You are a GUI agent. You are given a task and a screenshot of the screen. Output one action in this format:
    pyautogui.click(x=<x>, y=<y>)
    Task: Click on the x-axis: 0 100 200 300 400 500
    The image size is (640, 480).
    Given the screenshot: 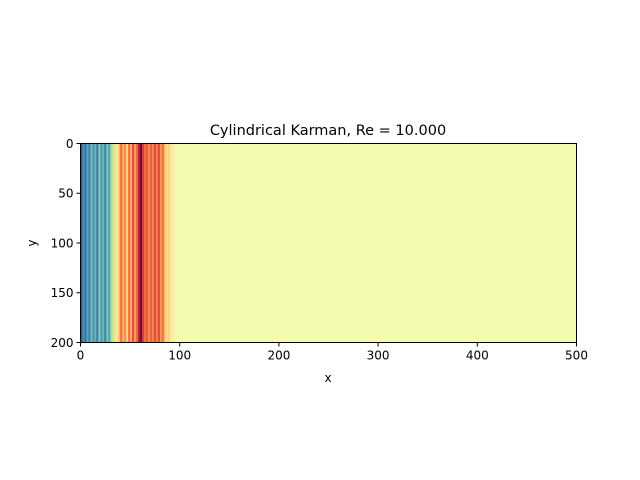 What is the action you would take?
    pyautogui.click(x=332, y=352)
    